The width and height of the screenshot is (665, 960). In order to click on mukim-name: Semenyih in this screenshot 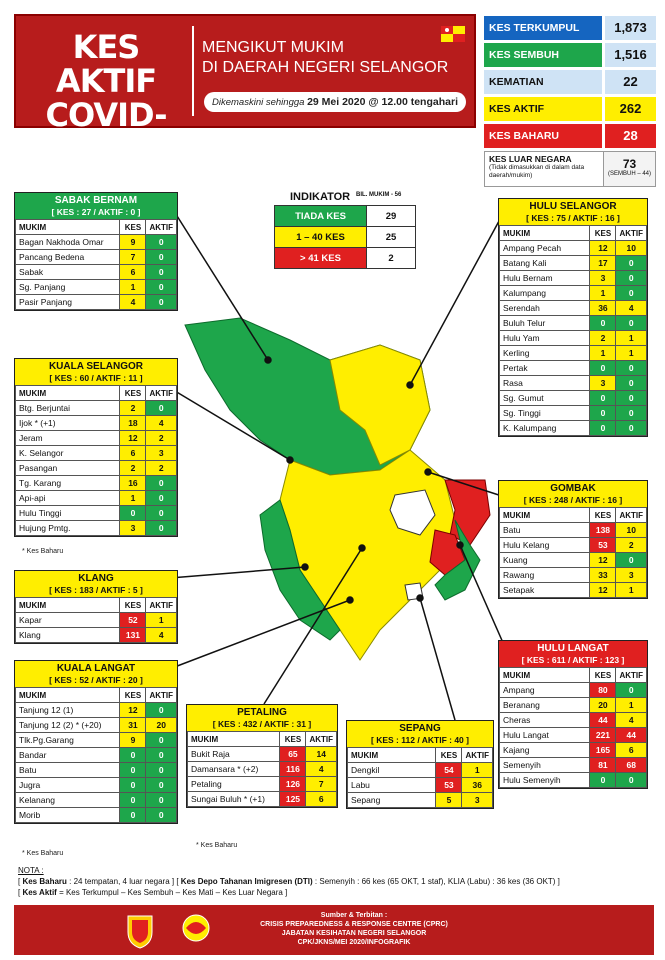, I will do `click(544, 765)`.